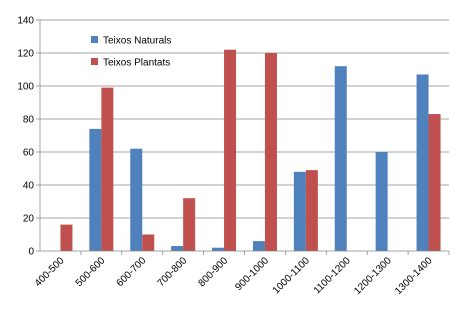  I want to click on x-tick-label: 400-500, so click(50, 272).